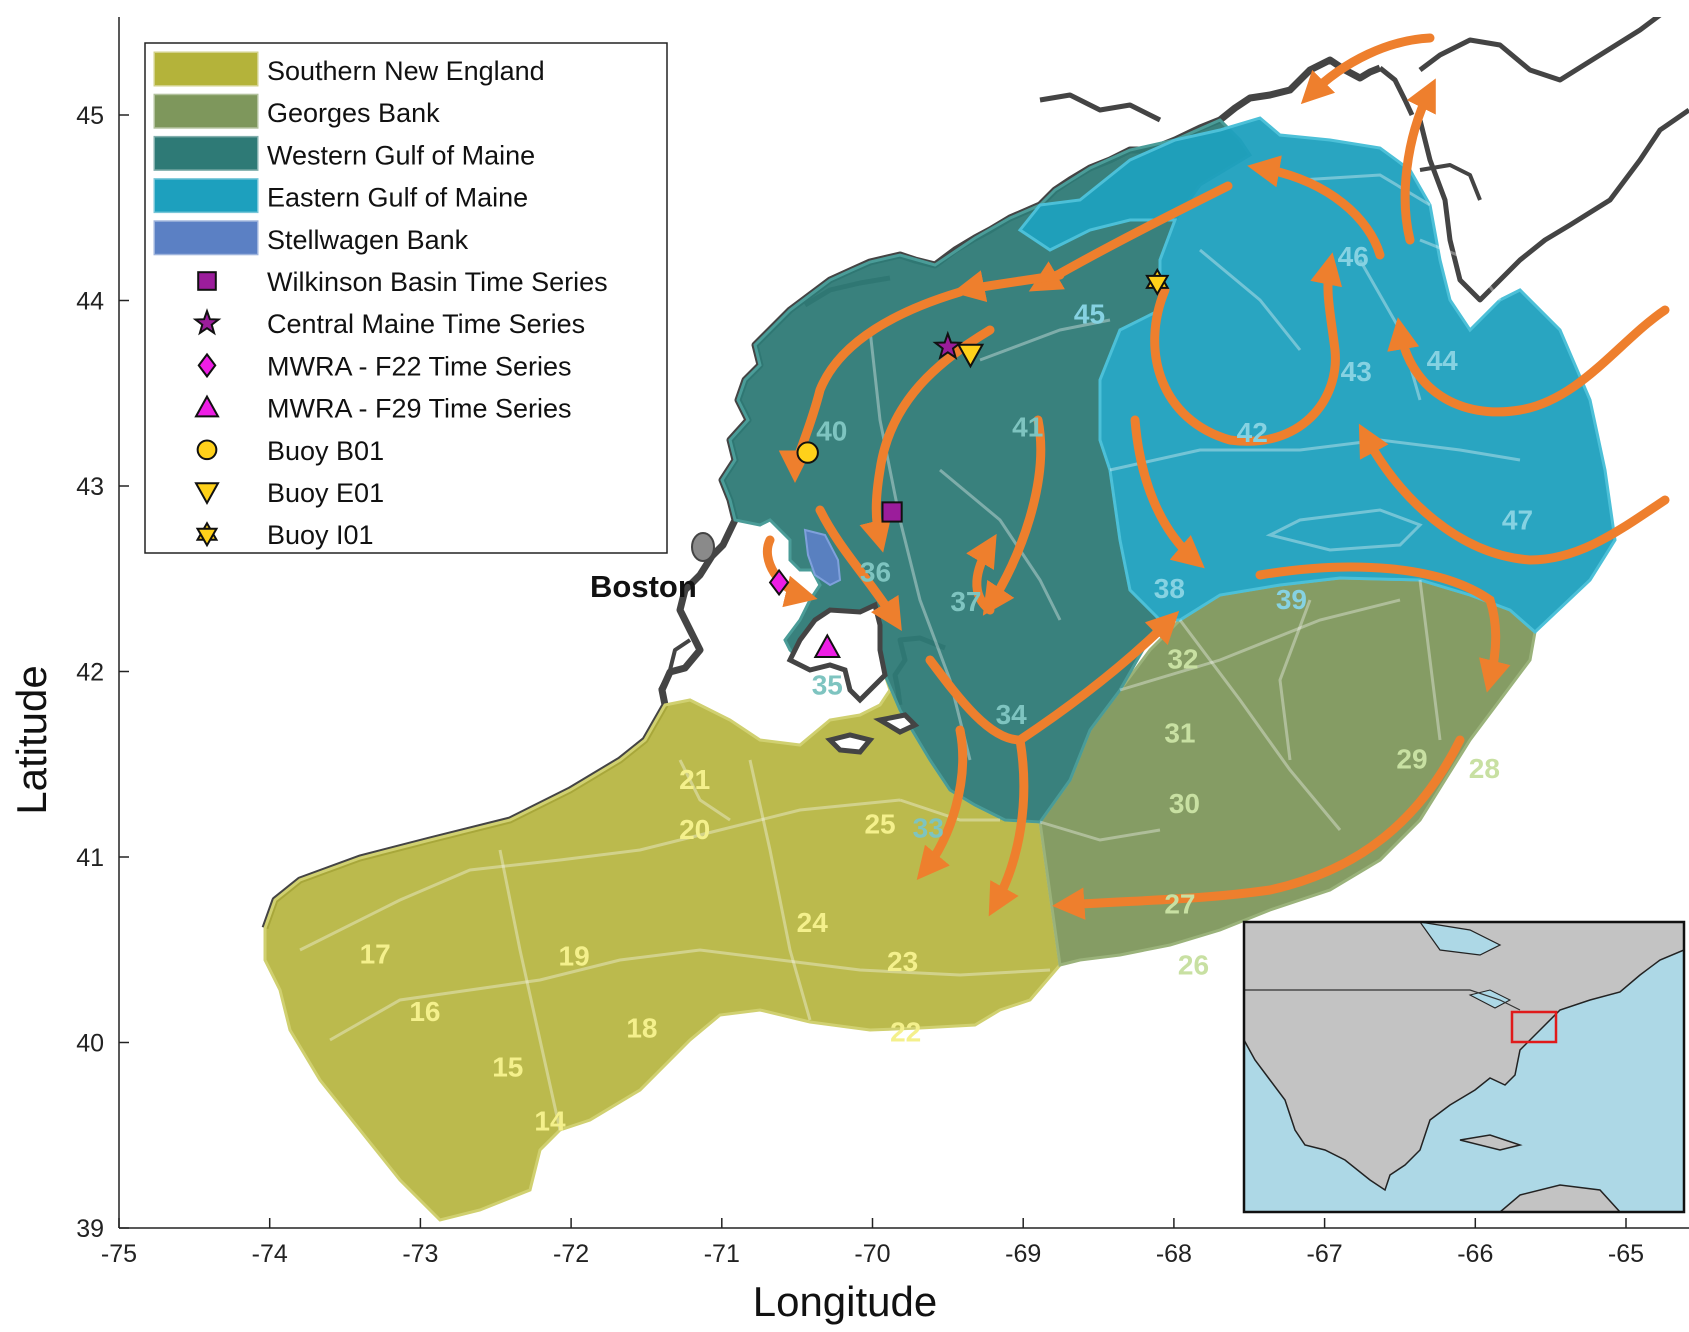 This screenshot has height=1332, width=1689. What do you see at coordinates (397, 198) in the screenshot?
I see `legend-label: Eastern Gulf of Maine` at bounding box center [397, 198].